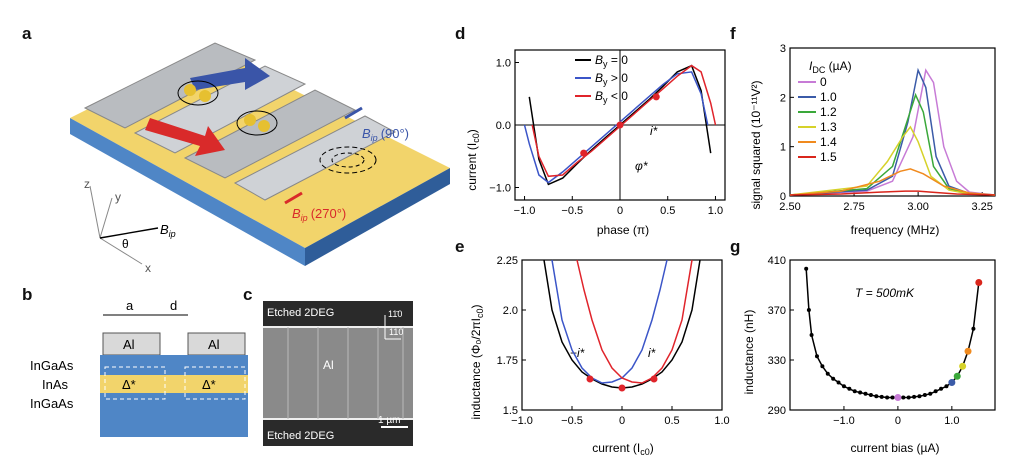 The height and width of the screenshot is (461, 1012). What do you see at coordinates (174, 384) in the screenshot?
I see `inas-layer` at bounding box center [174, 384].